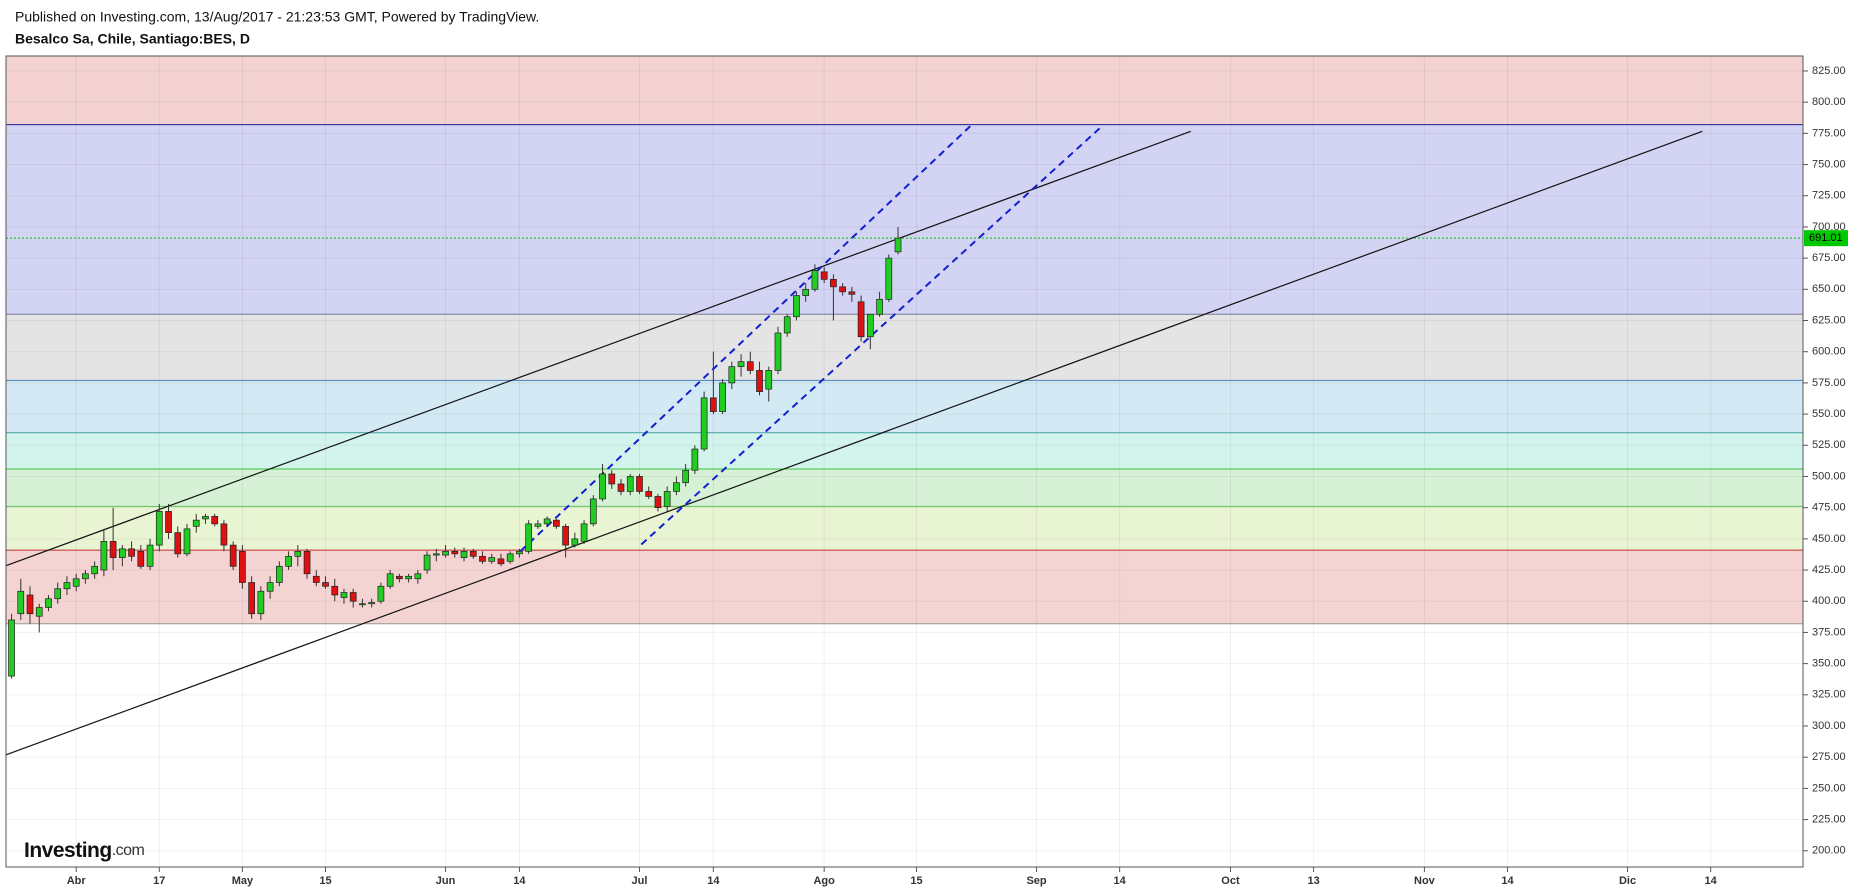 The image size is (1854, 893). I want to click on y-tick-label: 200.00, so click(1829, 851).